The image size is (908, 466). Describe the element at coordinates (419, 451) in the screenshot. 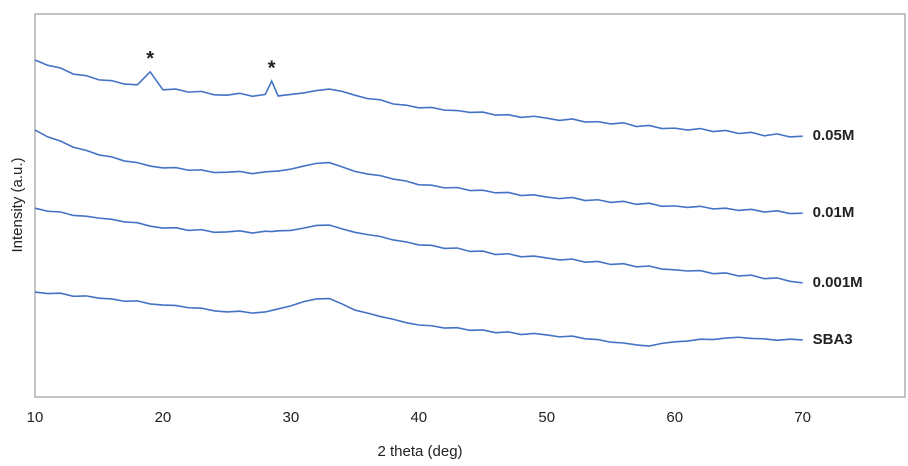

I see `x-axis-label: 2 theta (deg)` at that location.